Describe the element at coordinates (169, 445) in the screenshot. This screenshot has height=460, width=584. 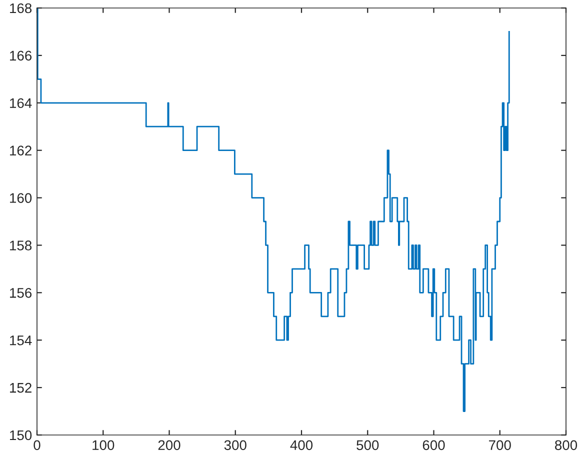
I see `x-tick-label: 200` at that location.